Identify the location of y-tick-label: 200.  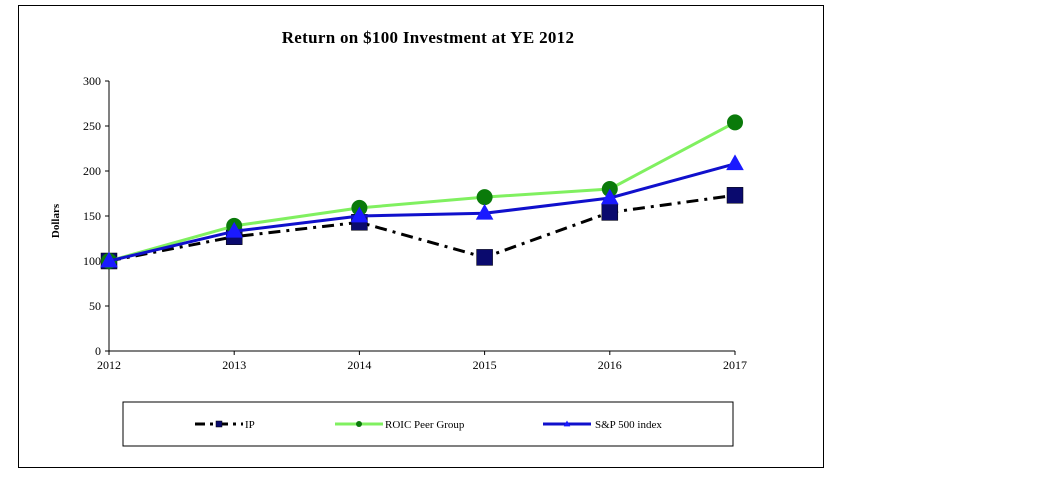
(92, 171).